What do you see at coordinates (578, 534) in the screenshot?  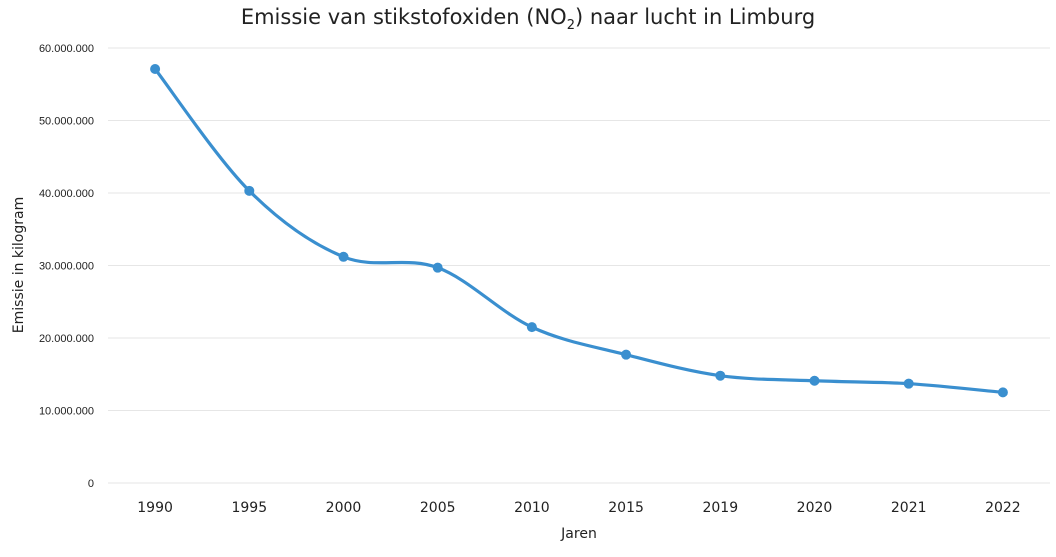 I see `x-axis-title: Jaren` at bounding box center [578, 534].